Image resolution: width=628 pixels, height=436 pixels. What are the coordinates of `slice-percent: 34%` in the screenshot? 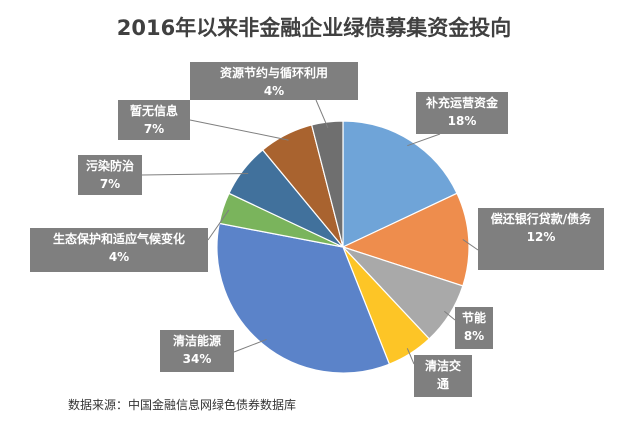 It's located at (197, 359).